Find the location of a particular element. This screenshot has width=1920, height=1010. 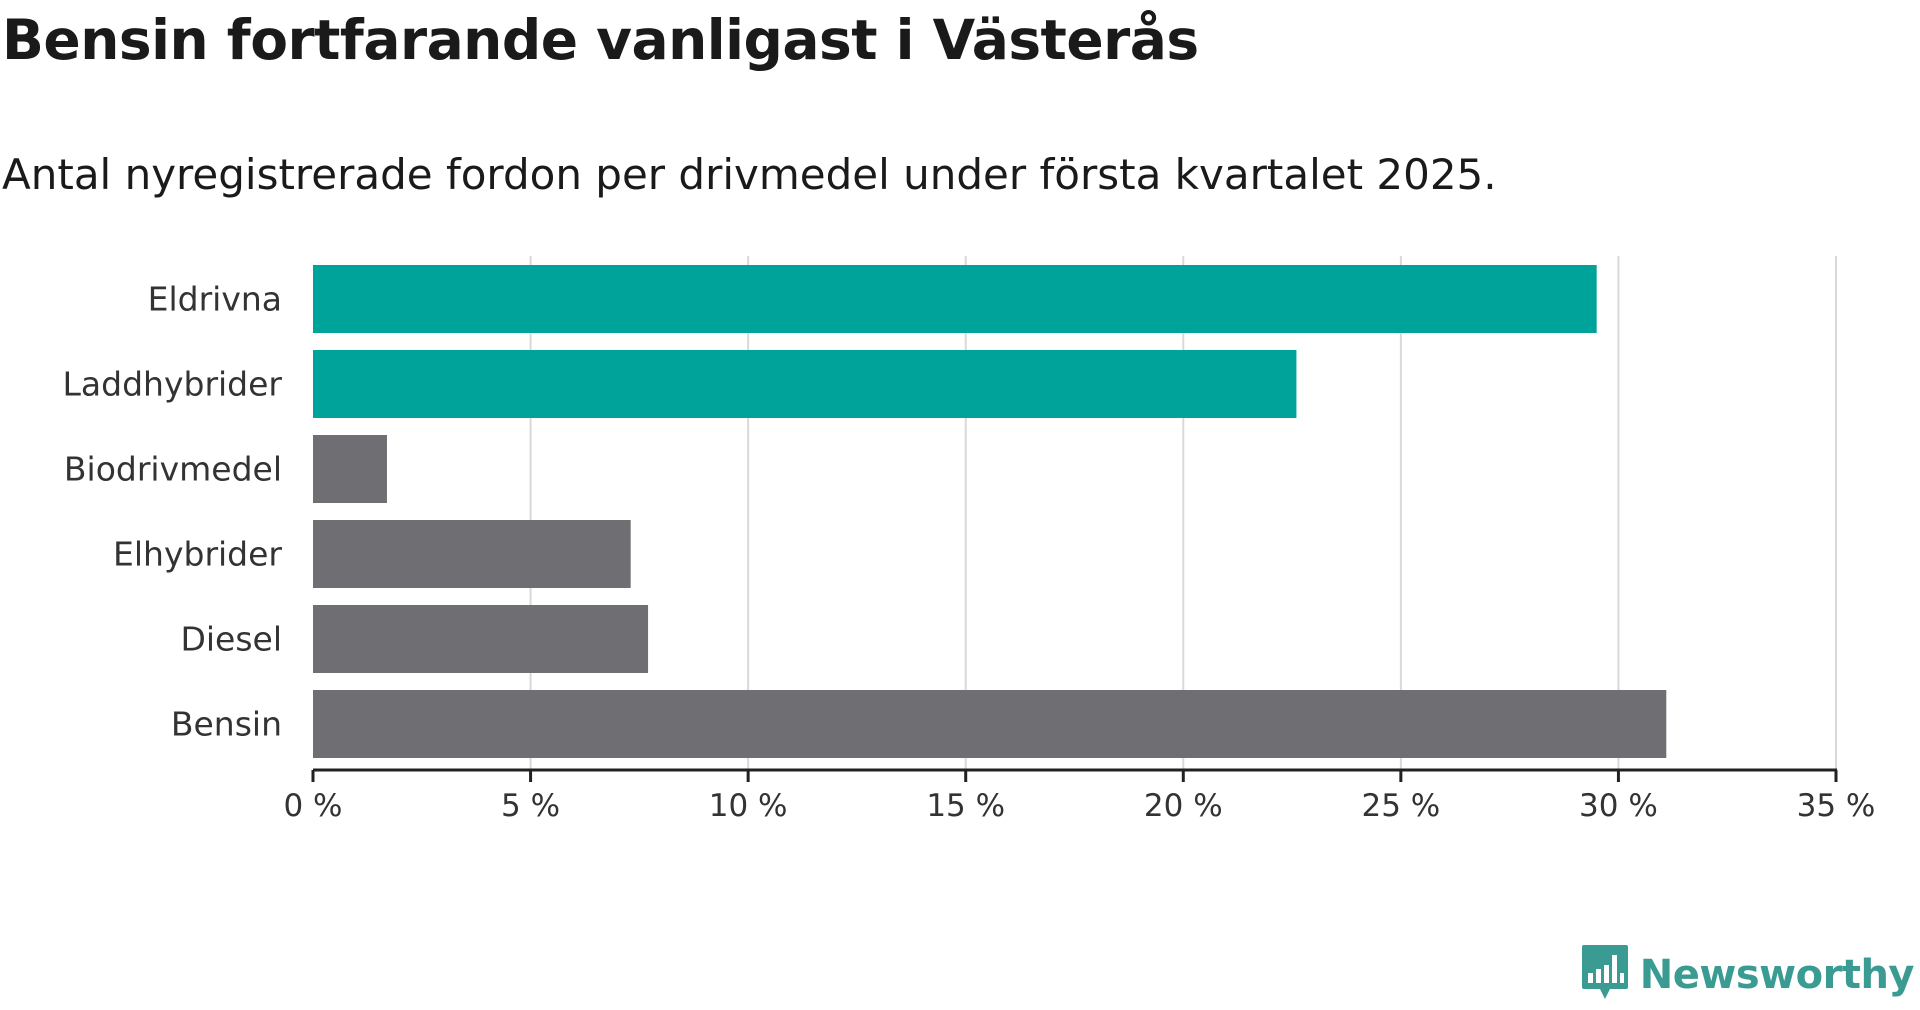

x-tick-label: 25 % is located at coordinates (1400, 806).